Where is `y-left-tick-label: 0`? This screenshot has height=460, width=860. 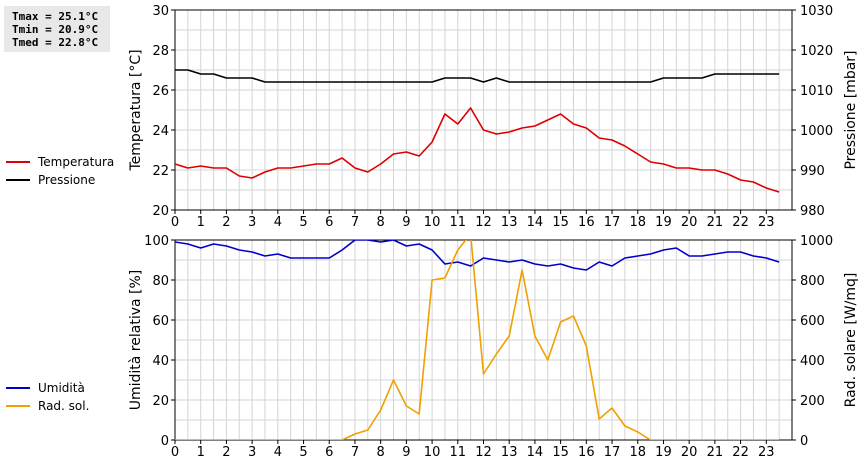 y-left-tick-label: 0 is located at coordinates (165, 441).